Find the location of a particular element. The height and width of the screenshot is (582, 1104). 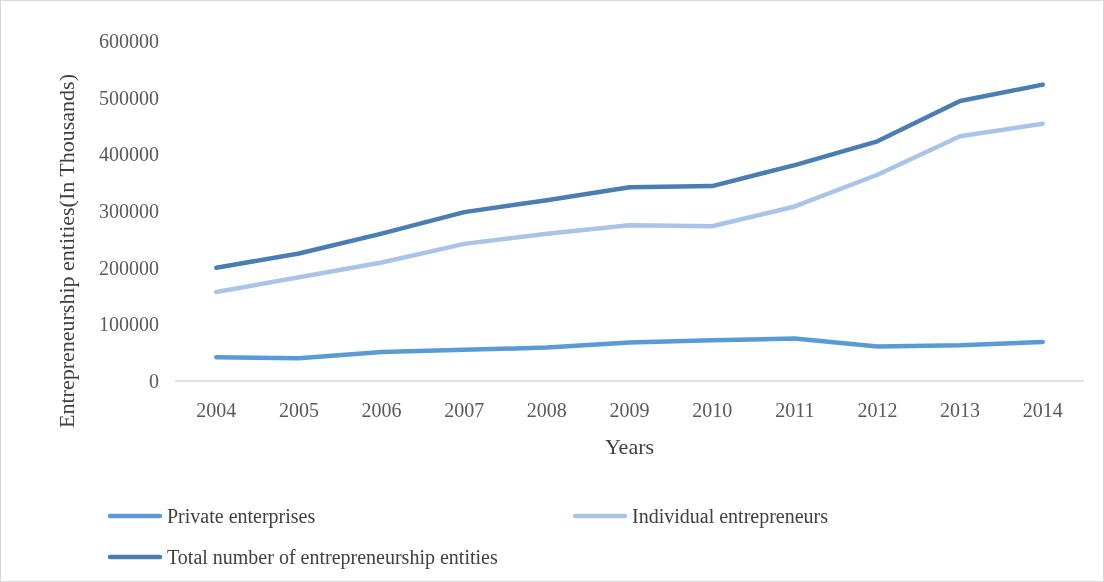

x-tick-label: 2008 is located at coordinates (546, 410).